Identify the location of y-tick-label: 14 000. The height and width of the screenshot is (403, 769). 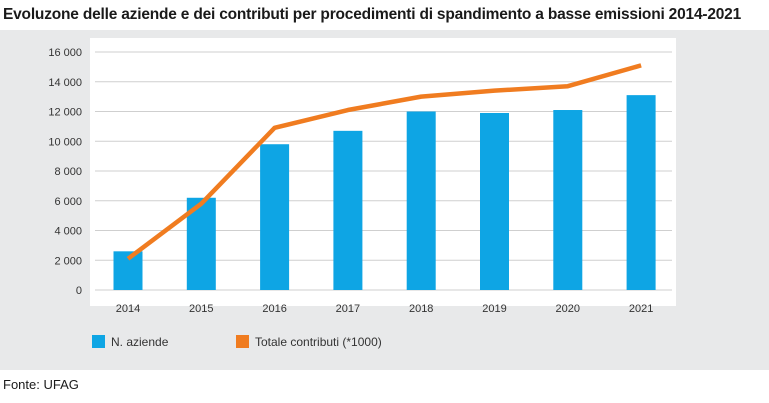
(65, 83).